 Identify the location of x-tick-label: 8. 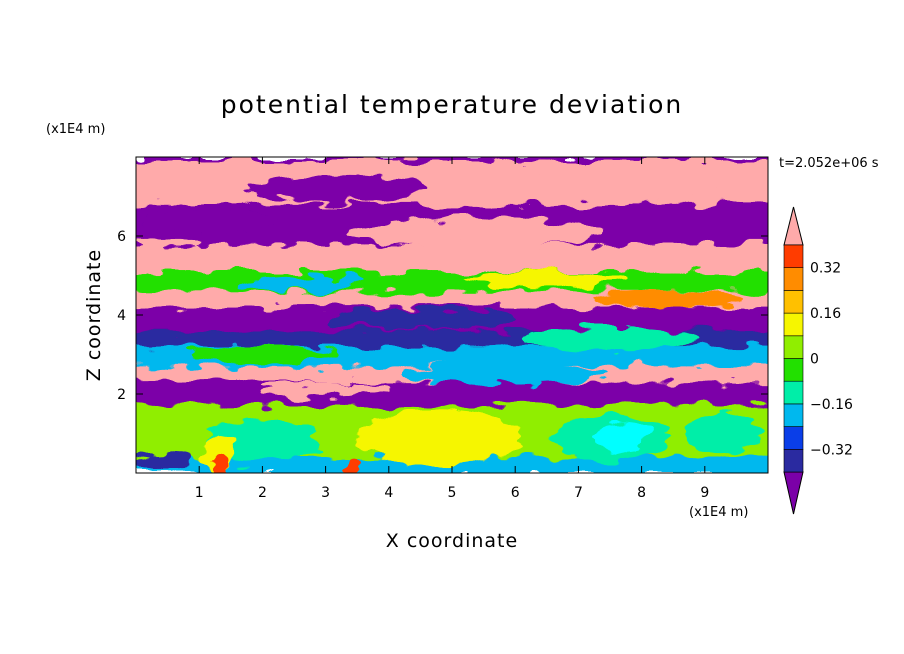
(641, 493).